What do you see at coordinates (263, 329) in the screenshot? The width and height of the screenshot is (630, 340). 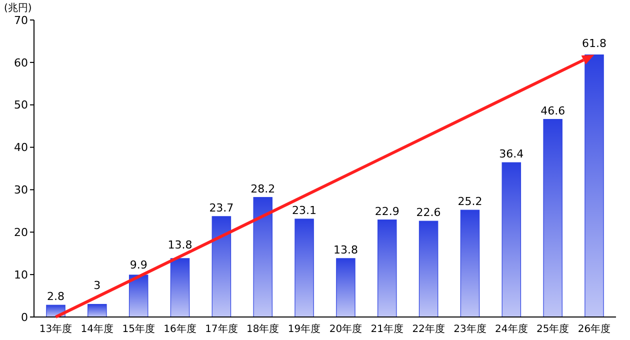 I see `x-tick-label: 18年度` at bounding box center [263, 329].